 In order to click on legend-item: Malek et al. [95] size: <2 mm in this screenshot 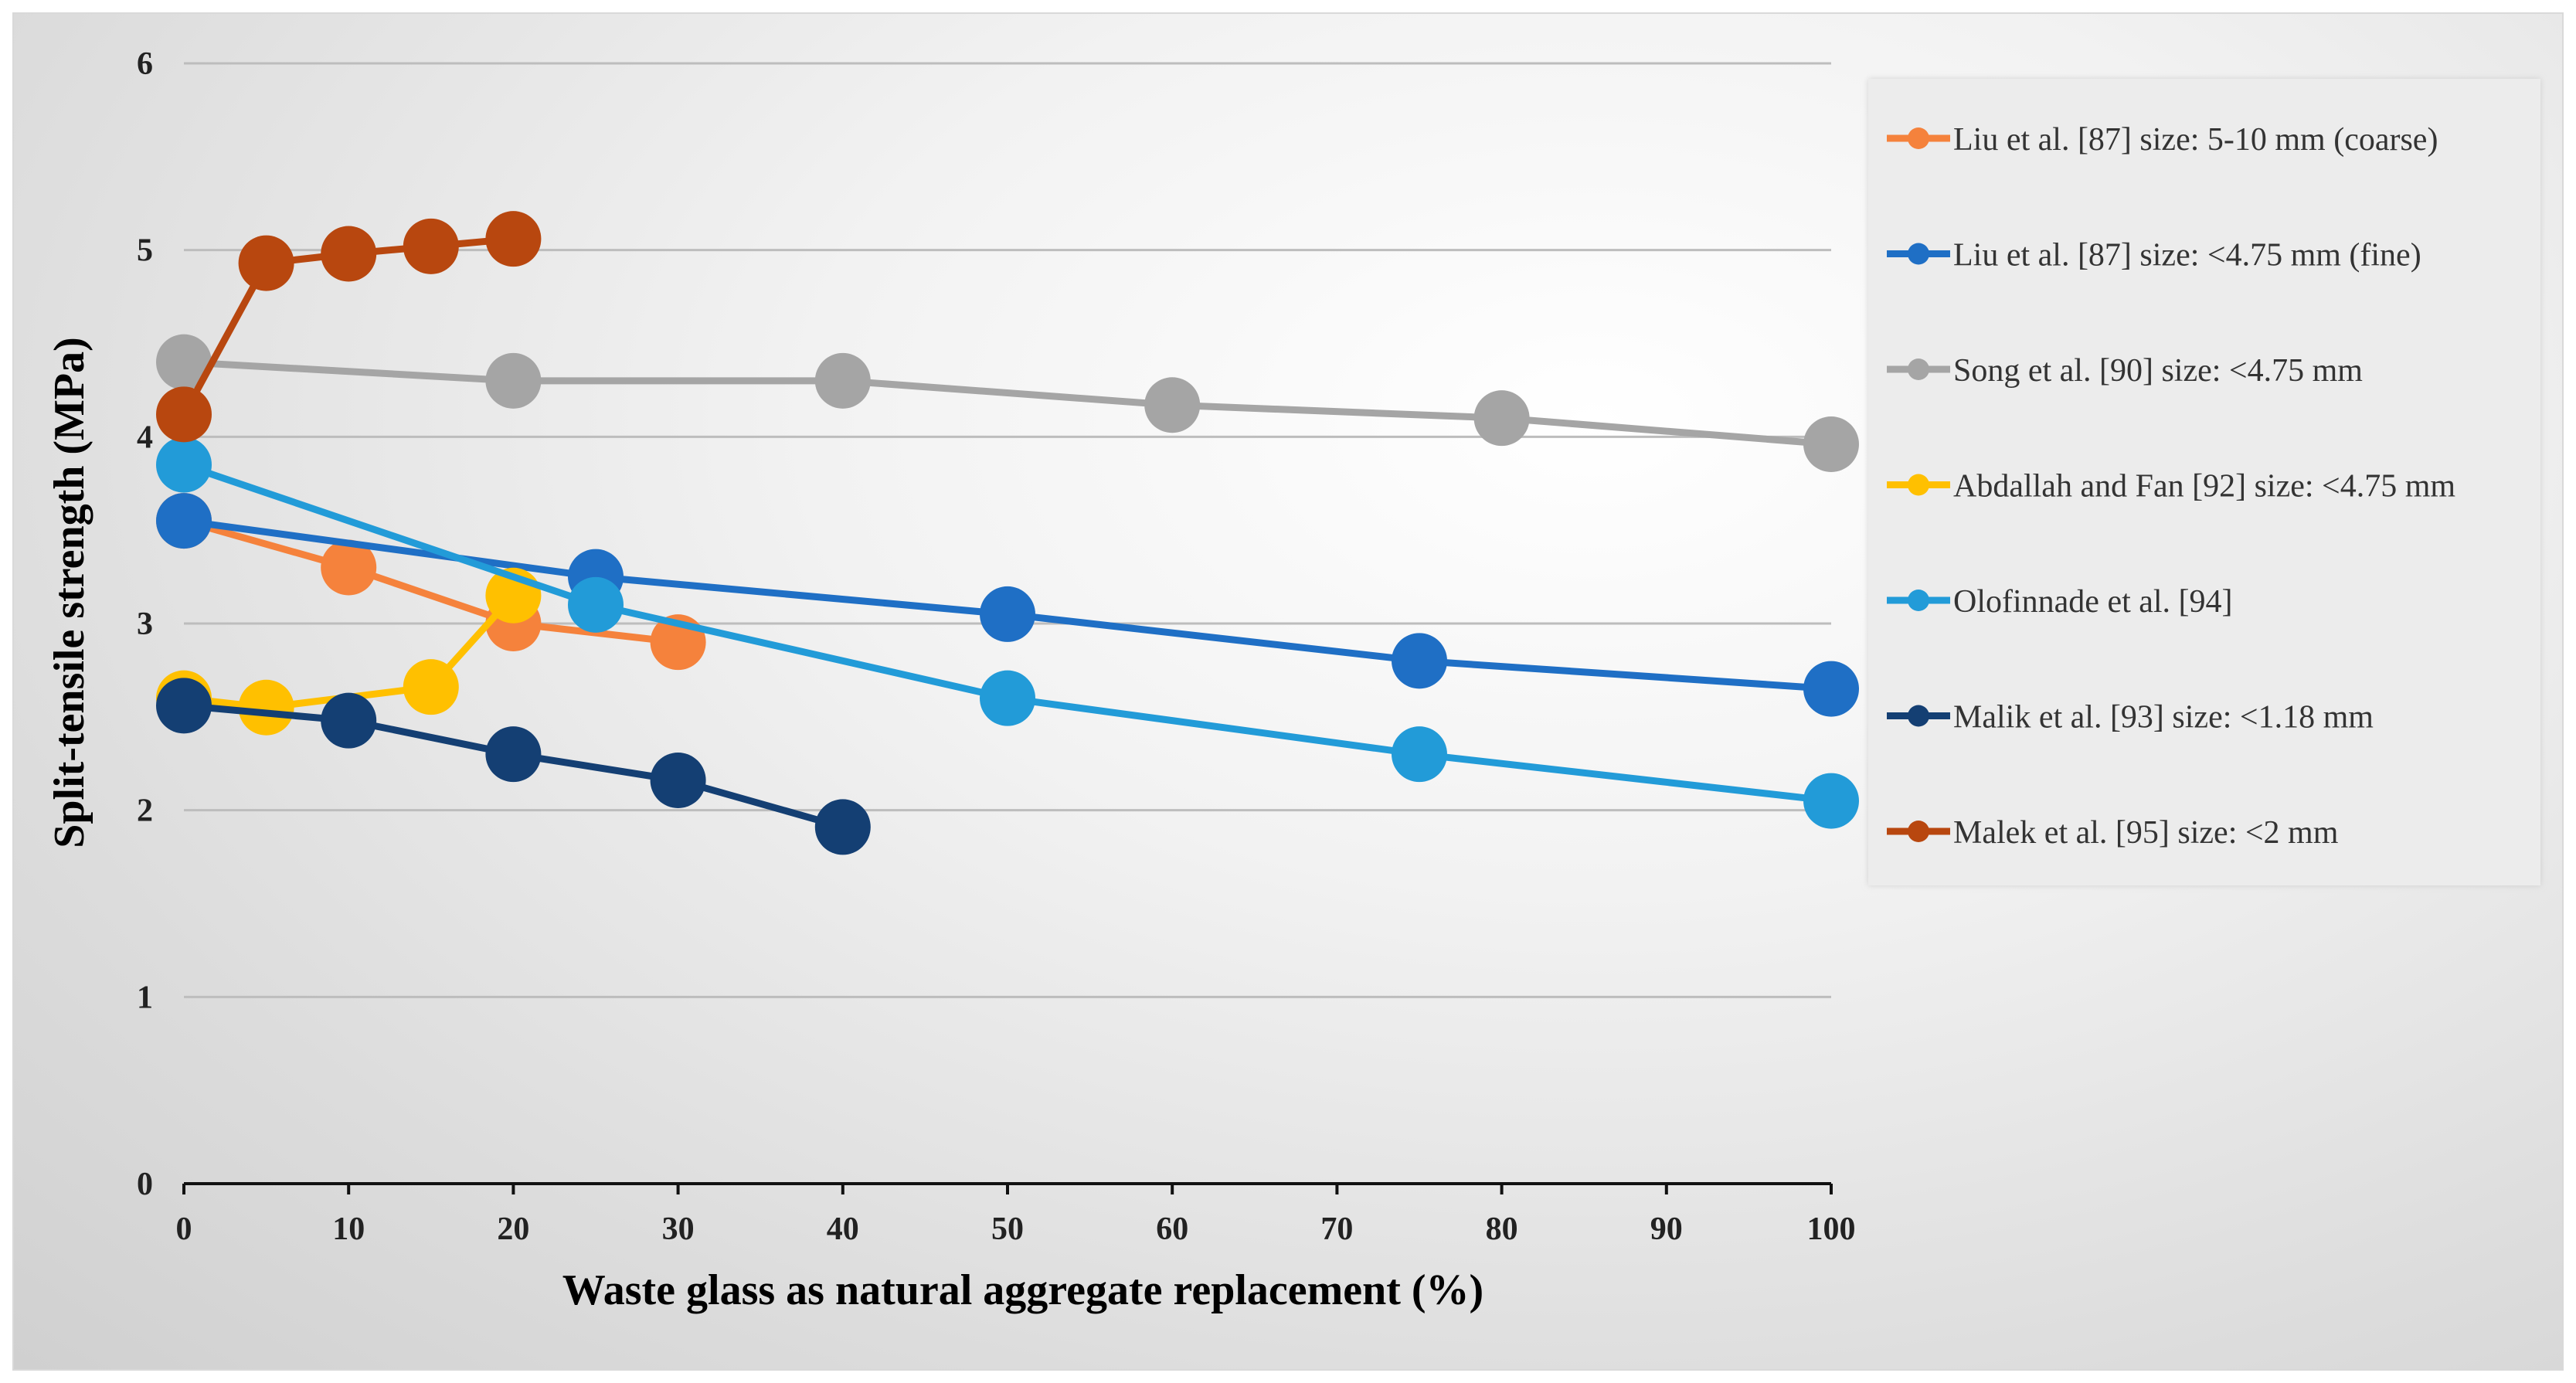, I will do `click(2113, 833)`.